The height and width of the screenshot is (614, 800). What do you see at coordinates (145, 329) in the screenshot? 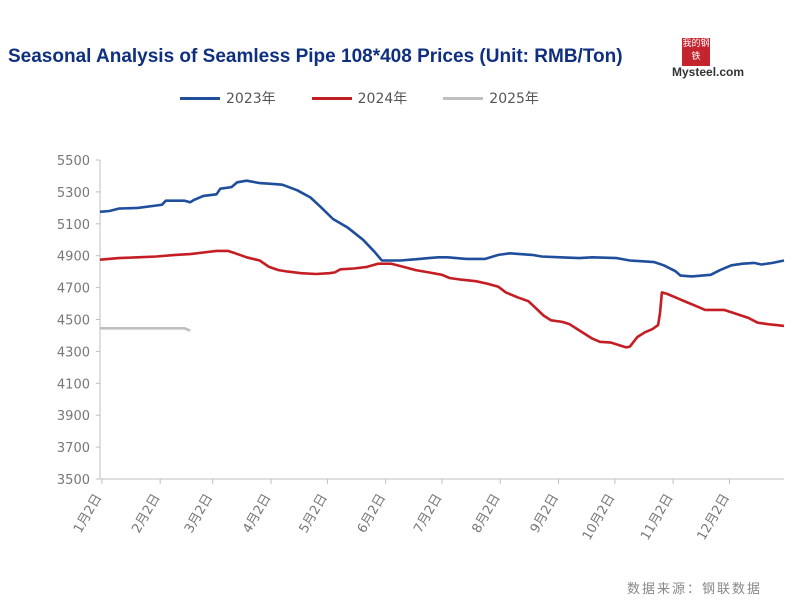
I see `series-line-2025` at bounding box center [145, 329].